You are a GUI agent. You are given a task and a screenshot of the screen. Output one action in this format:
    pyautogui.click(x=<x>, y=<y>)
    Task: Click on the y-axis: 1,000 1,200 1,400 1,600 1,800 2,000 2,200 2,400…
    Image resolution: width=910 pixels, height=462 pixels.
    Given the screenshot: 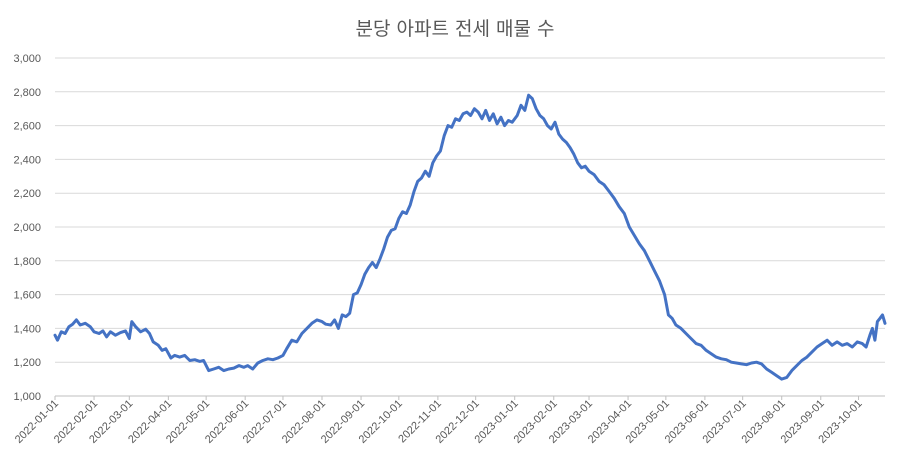 What is the action you would take?
    pyautogui.click(x=27, y=228)
    